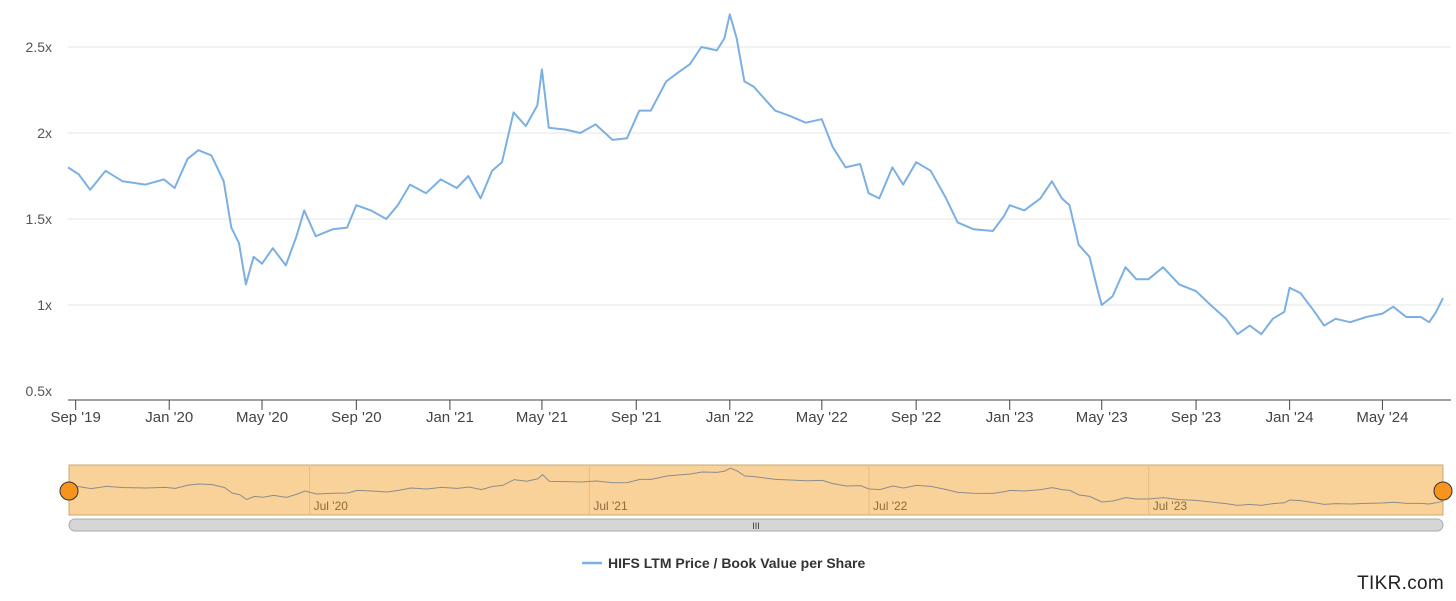  I want to click on x-tick-label: Jan '20, so click(169, 417).